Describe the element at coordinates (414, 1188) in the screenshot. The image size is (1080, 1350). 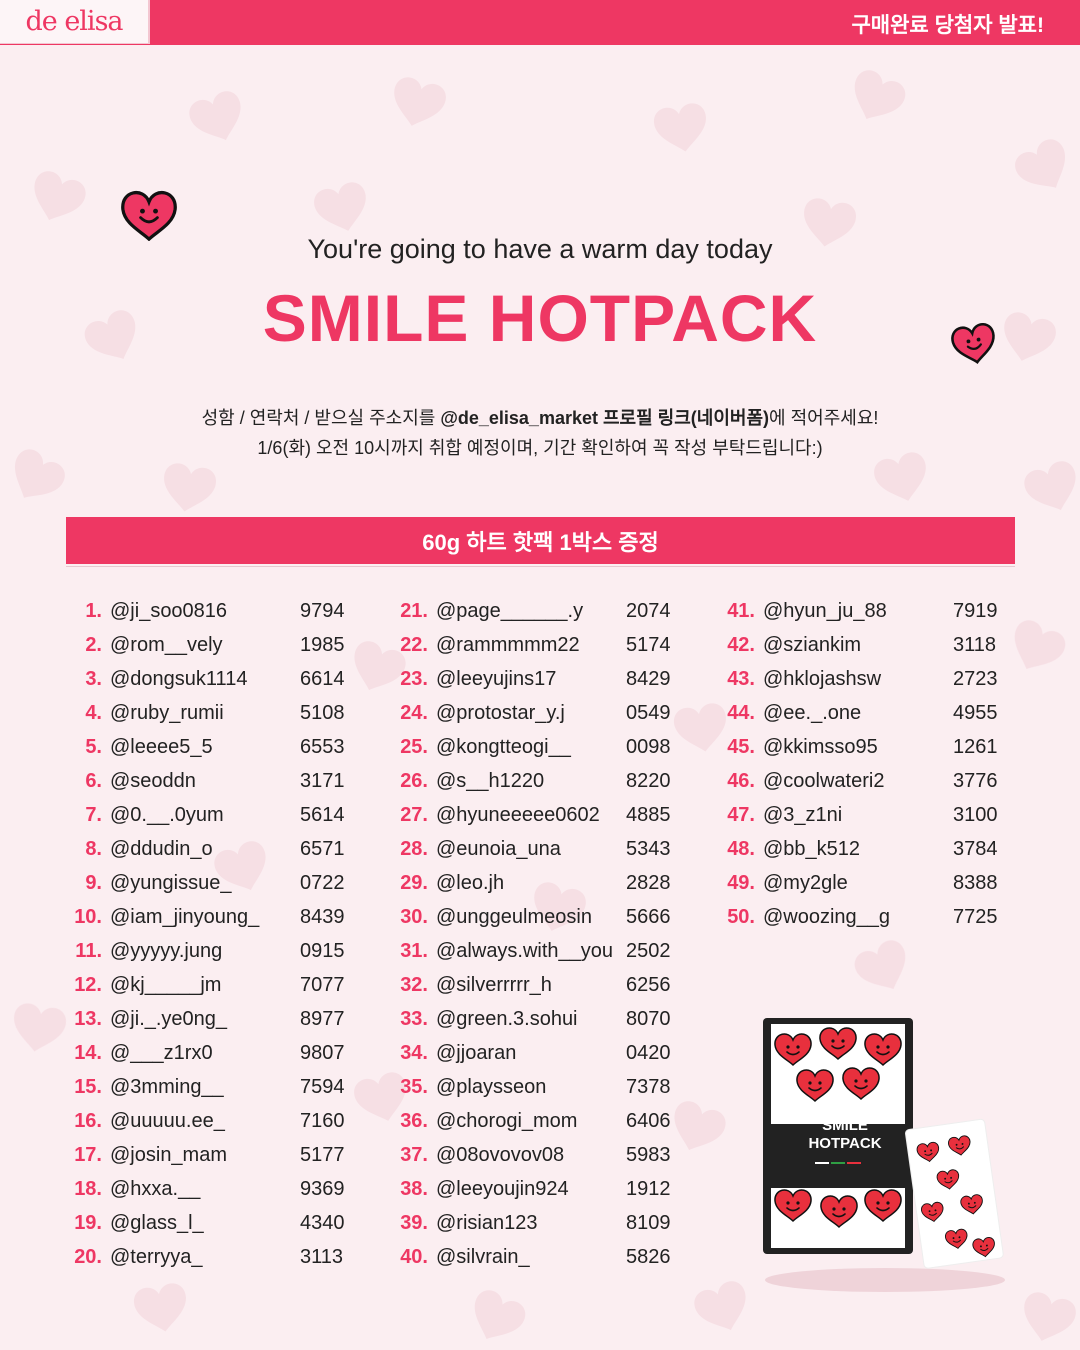
I see `winner-number: 38.` at that location.